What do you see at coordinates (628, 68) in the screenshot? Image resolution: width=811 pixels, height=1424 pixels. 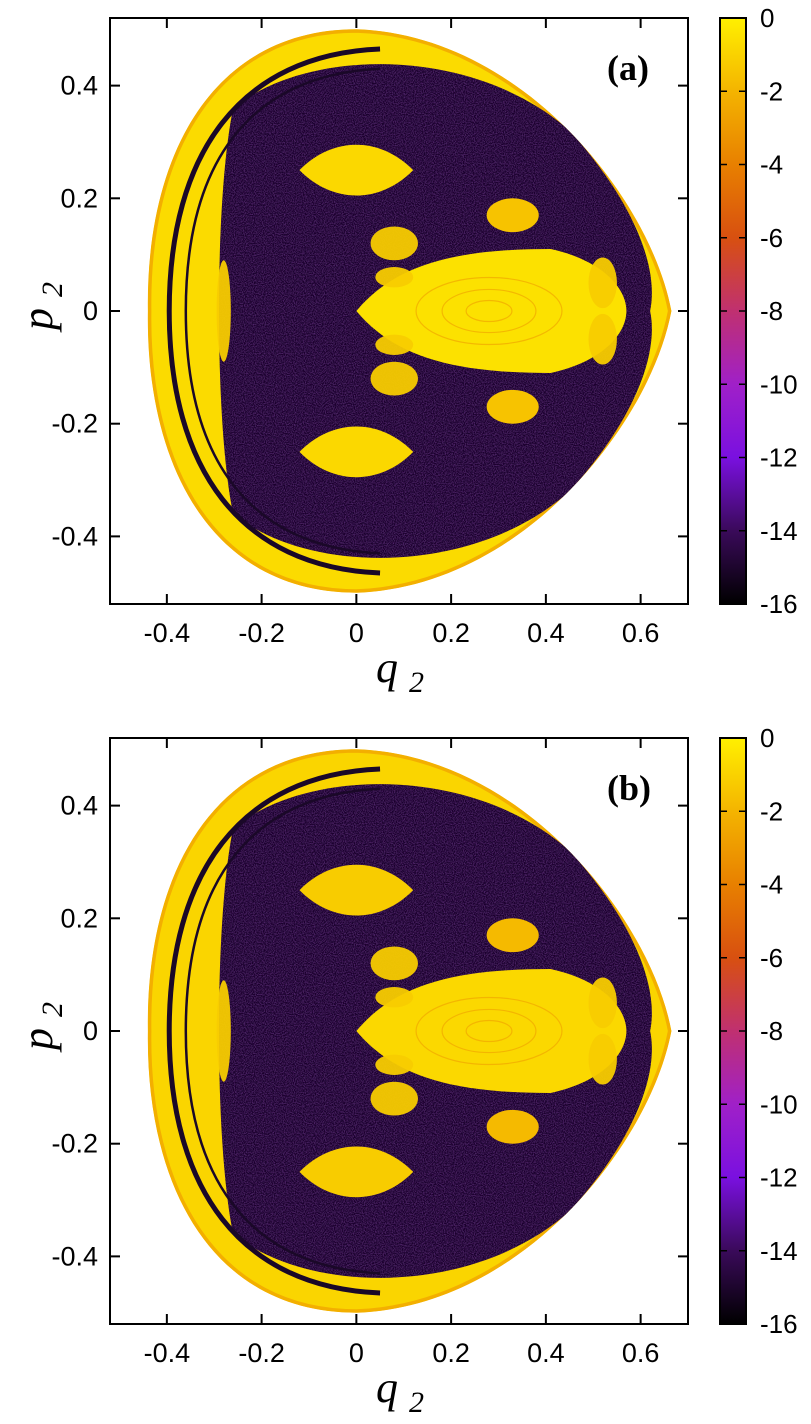 I see `panel-label: (a)` at bounding box center [628, 68].